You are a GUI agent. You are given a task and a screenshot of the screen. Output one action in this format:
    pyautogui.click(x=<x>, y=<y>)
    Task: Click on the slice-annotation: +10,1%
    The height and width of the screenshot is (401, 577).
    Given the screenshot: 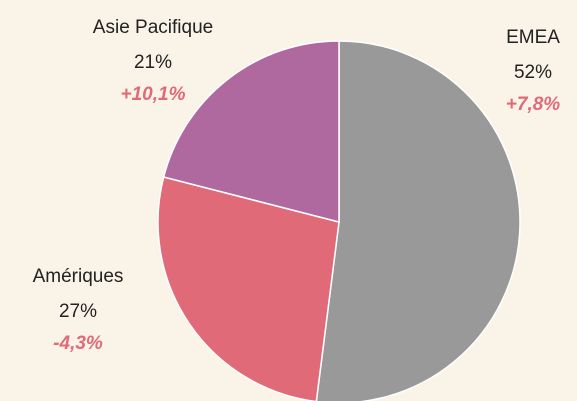 What is the action you would take?
    pyautogui.click(x=153, y=94)
    